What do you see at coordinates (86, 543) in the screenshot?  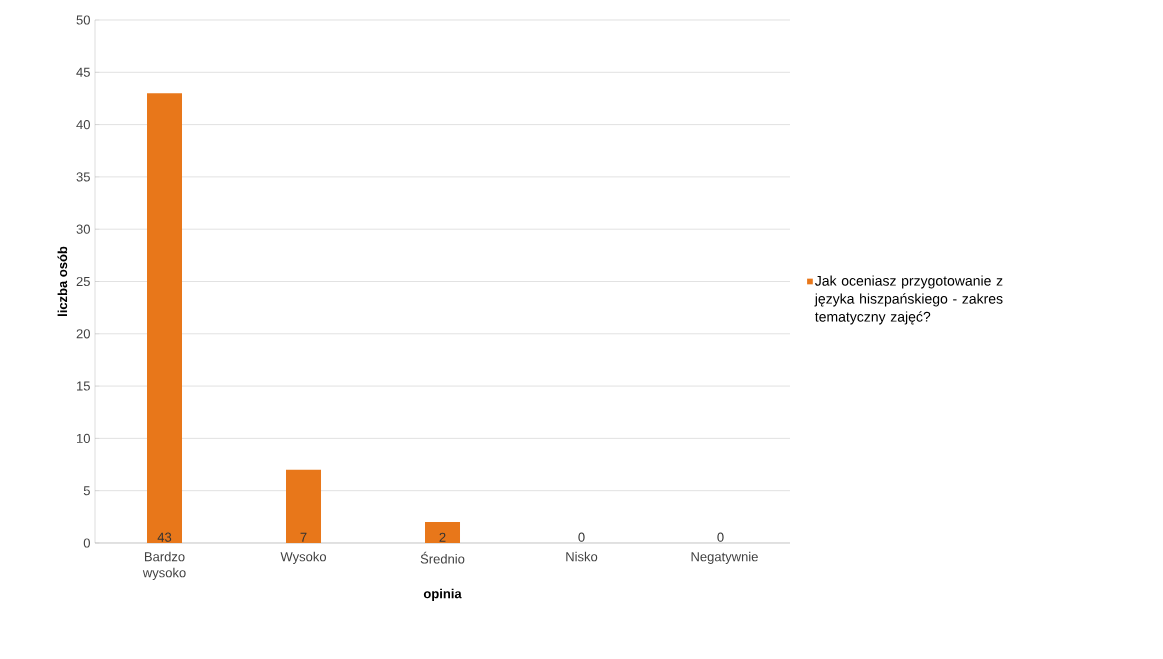 I see `y-tick-label: 0` at bounding box center [86, 543].